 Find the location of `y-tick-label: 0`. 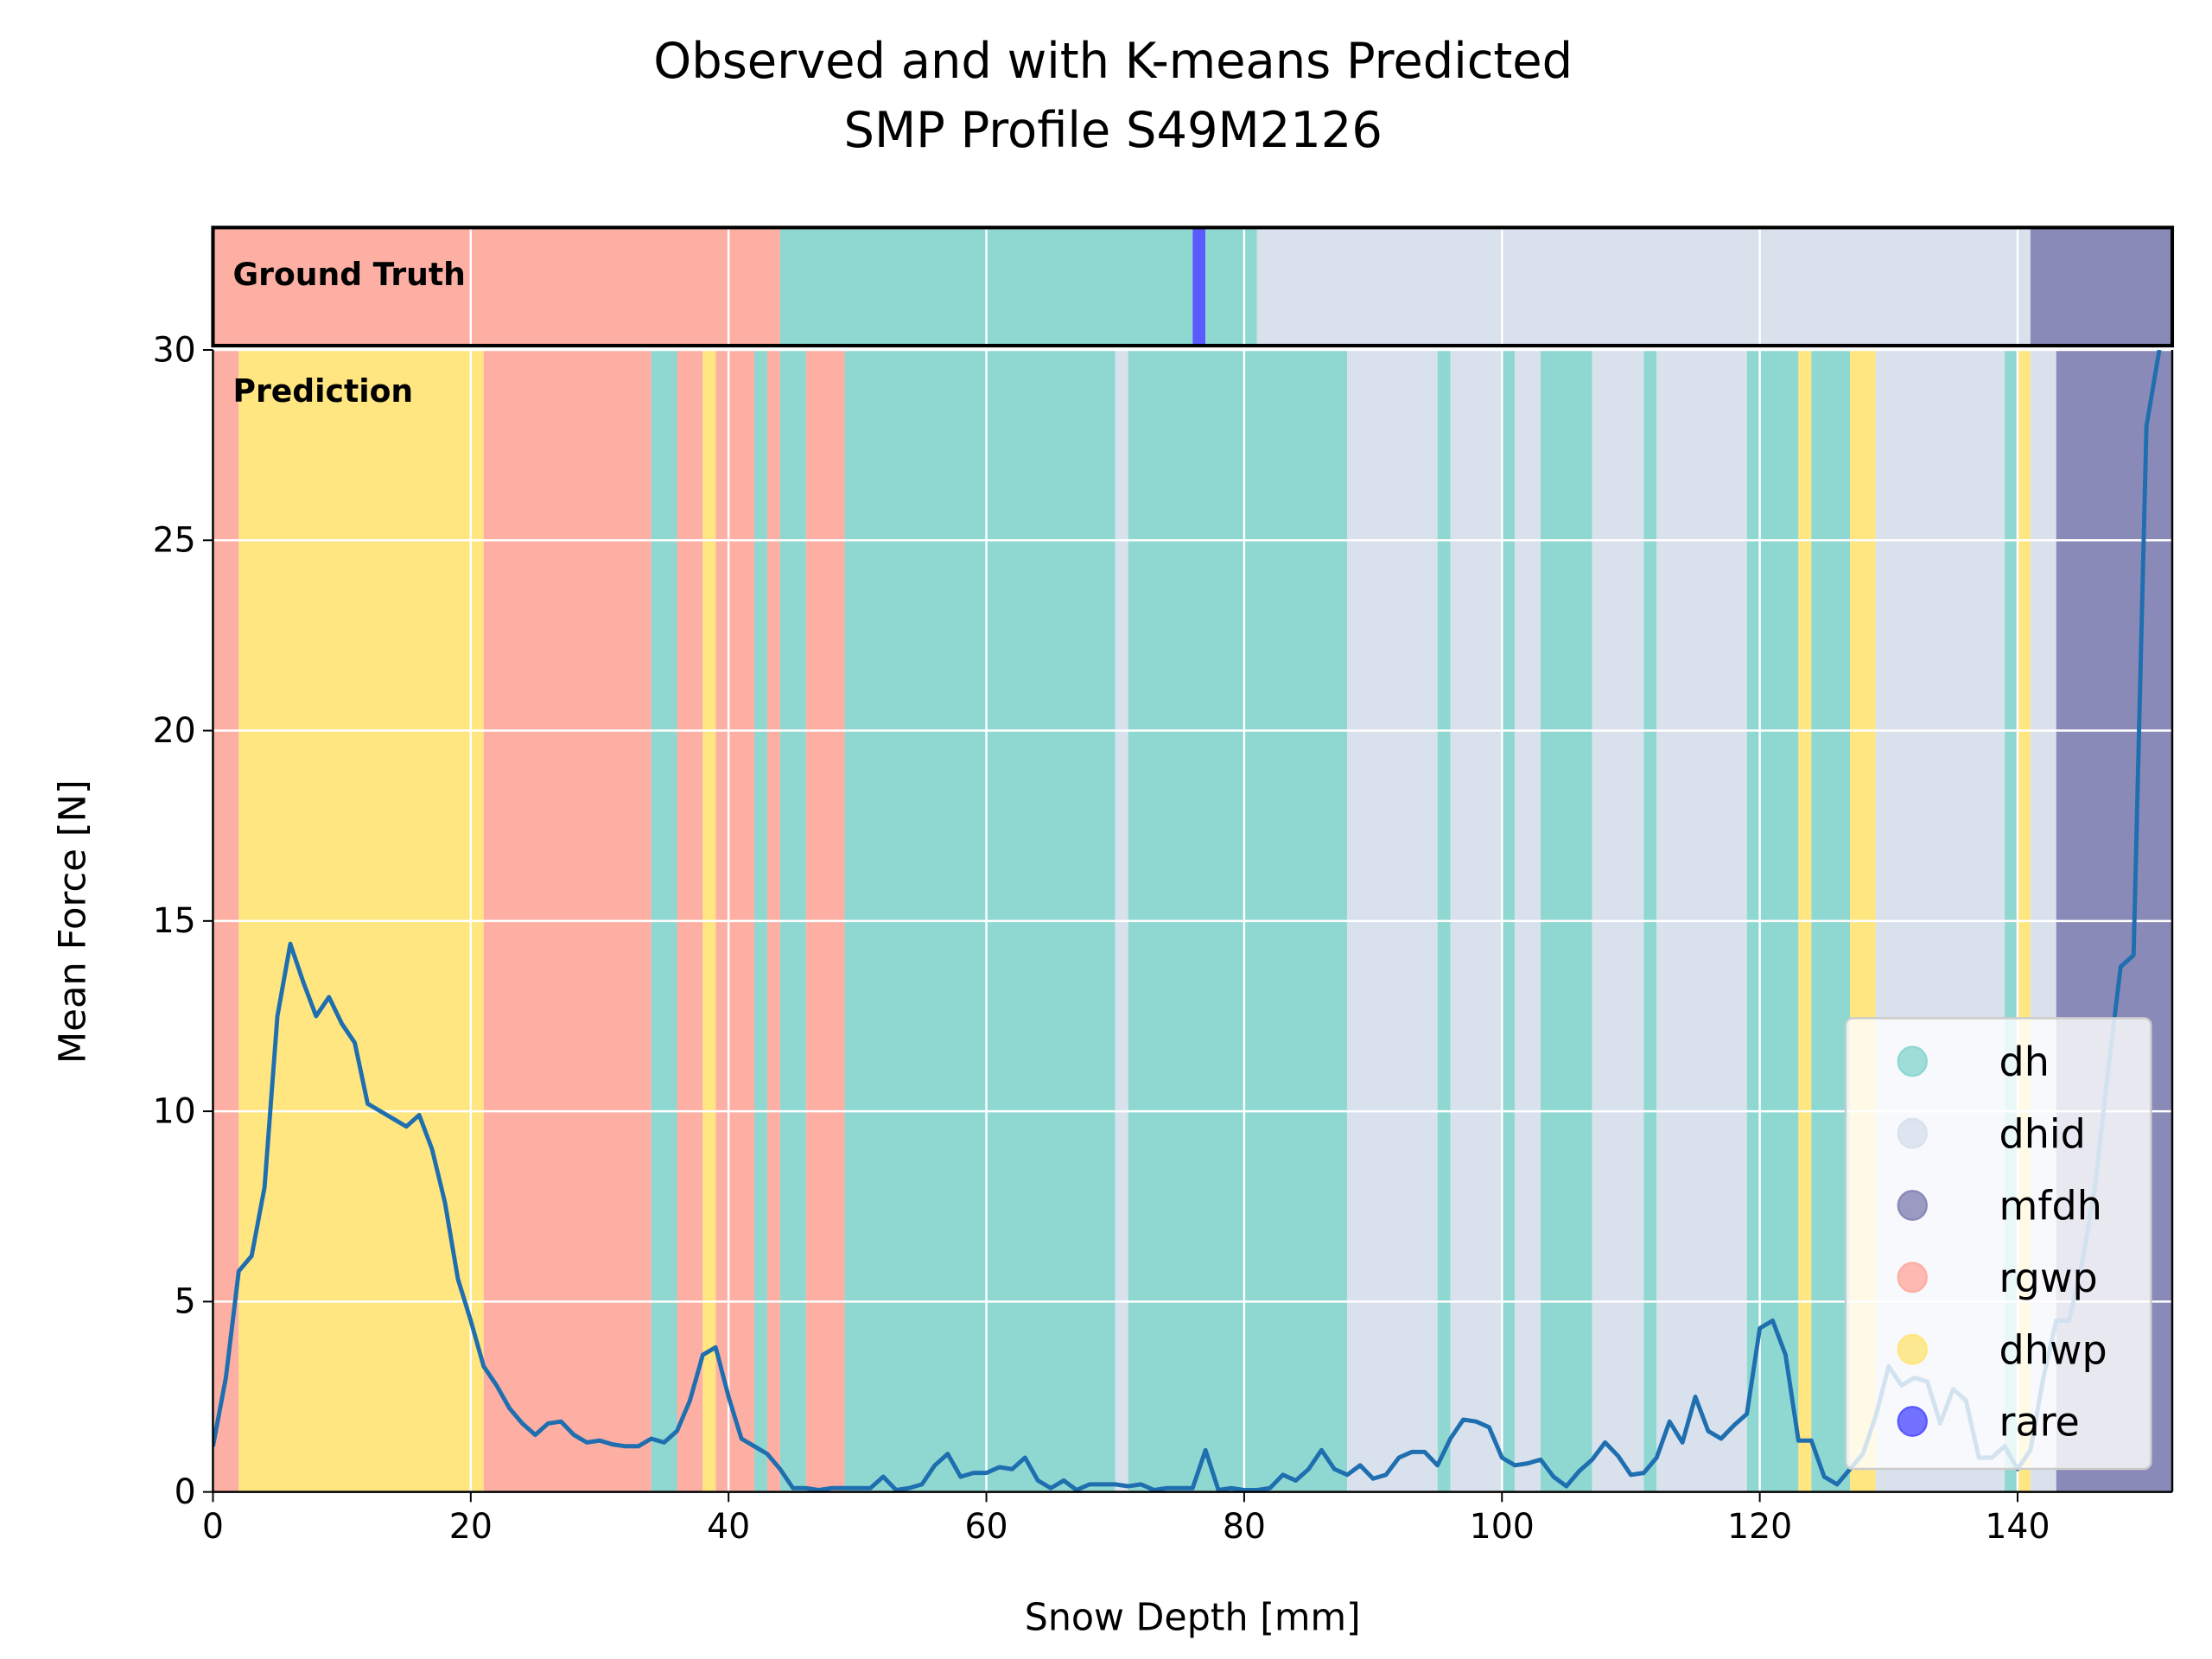

y-tick-label: 0 is located at coordinates (185, 1492).